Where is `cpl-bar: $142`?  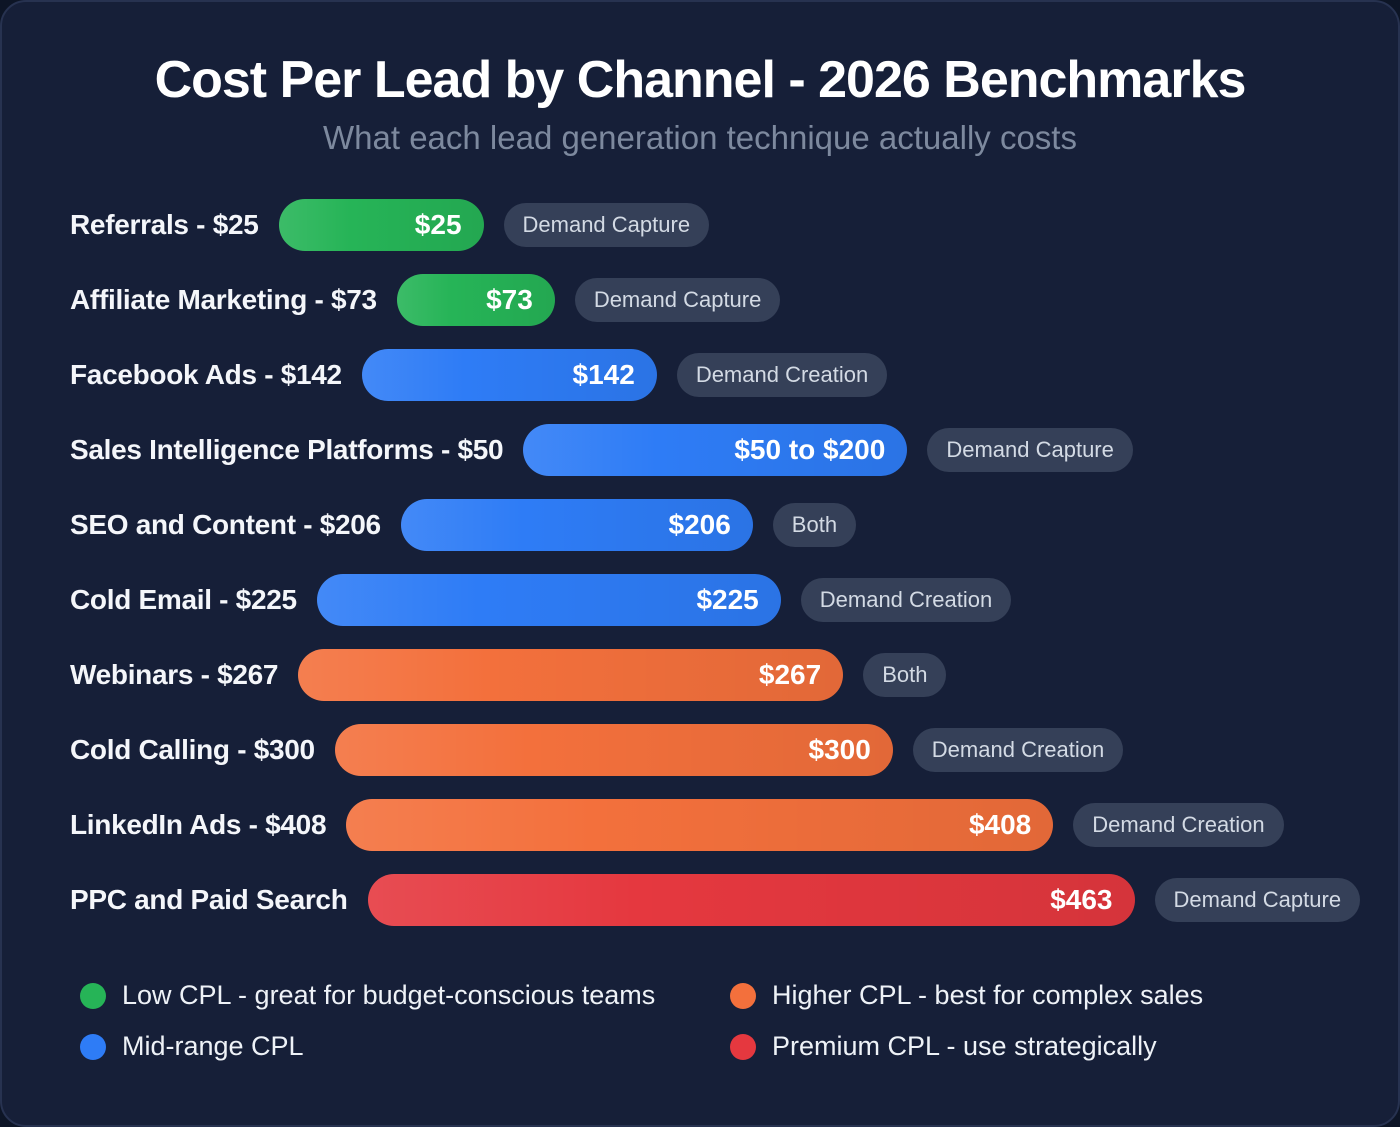 cpl-bar: $142 is located at coordinates (509, 375).